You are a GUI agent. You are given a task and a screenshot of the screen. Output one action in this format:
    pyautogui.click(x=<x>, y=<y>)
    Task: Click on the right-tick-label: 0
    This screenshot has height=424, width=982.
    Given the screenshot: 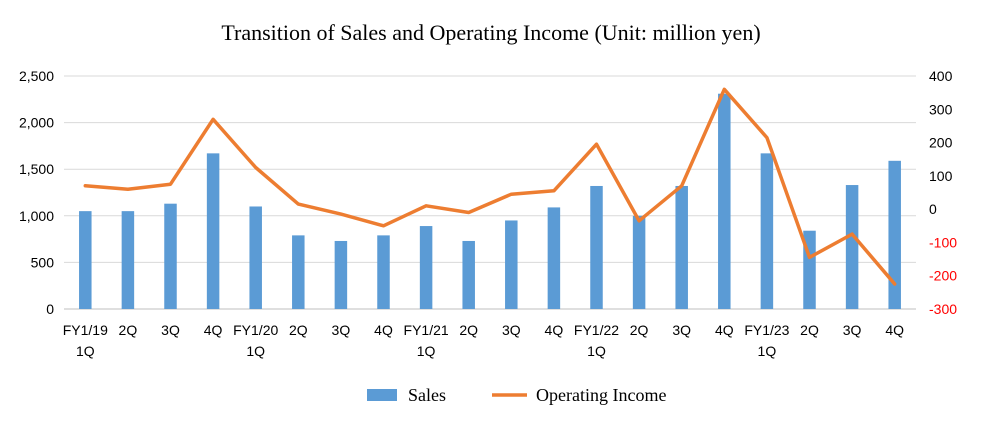 What is the action you would take?
    pyautogui.click(x=933, y=209)
    